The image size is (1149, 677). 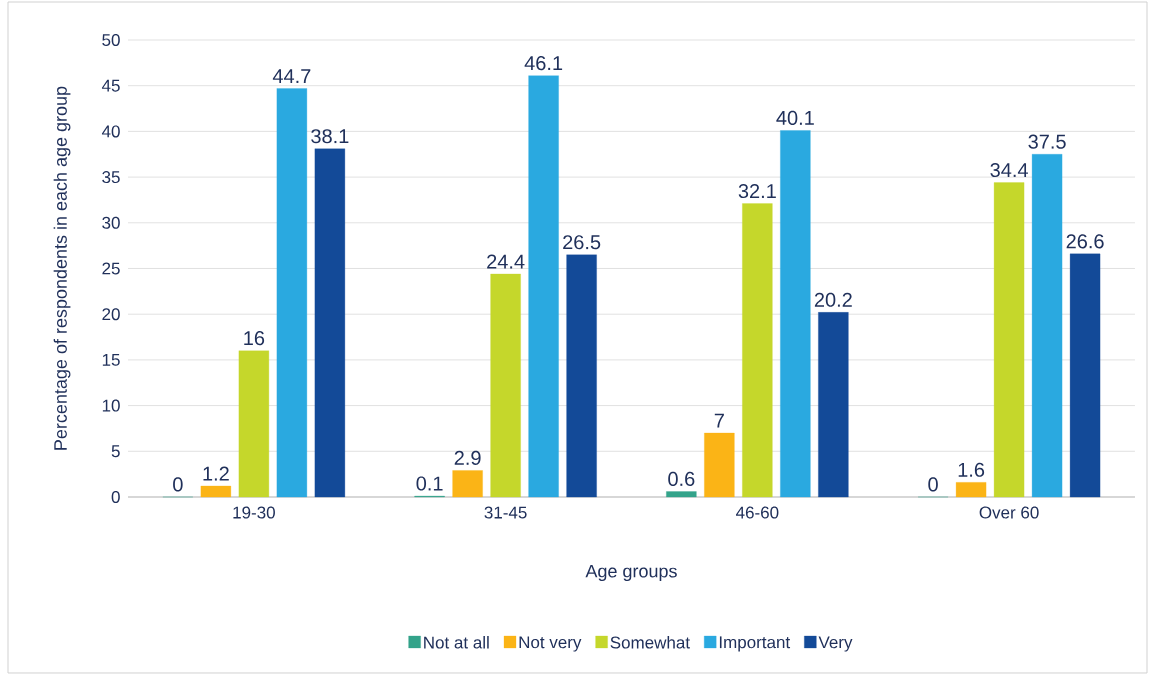 What do you see at coordinates (719, 420) in the screenshot?
I see `data-label: 7` at bounding box center [719, 420].